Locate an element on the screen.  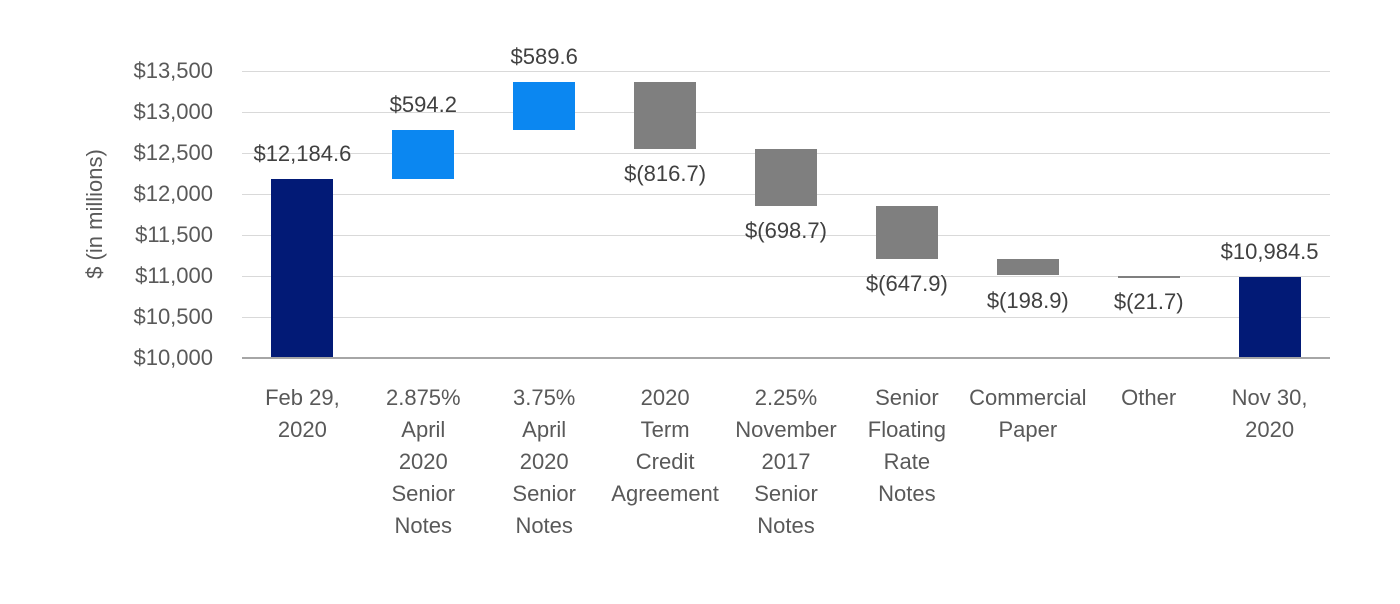
y-tick-label: $12,500 is located at coordinates (173, 152).